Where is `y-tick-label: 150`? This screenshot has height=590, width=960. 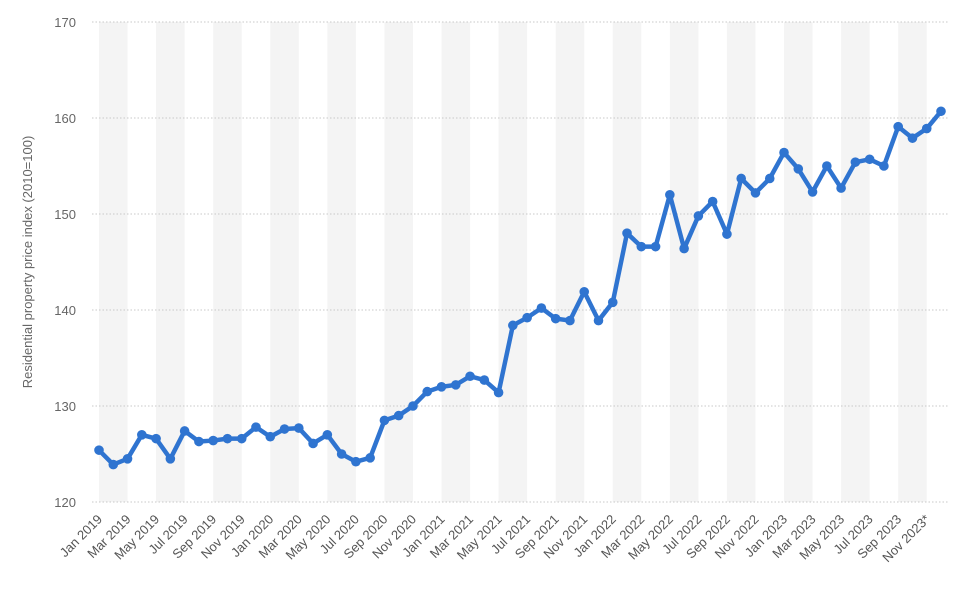 y-tick-label: 150 is located at coordinates (65, 214).